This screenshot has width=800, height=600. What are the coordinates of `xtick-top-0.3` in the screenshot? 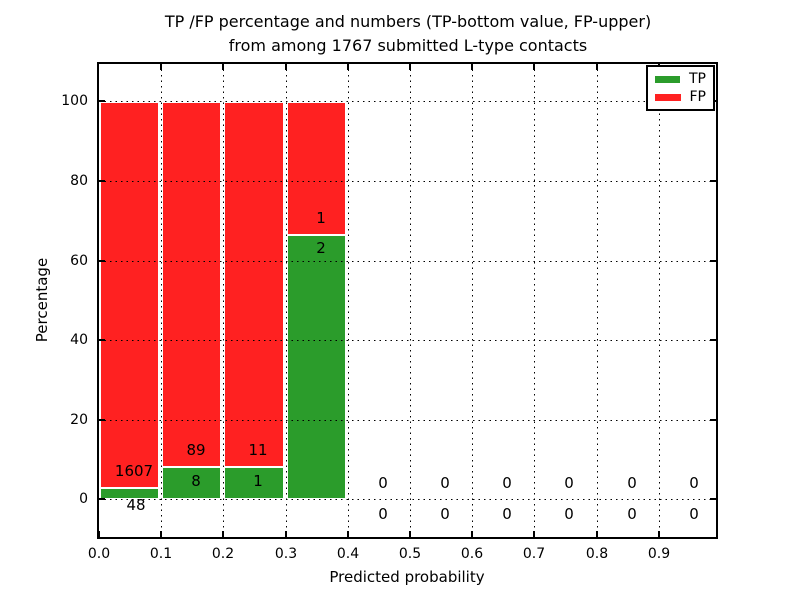 It's located at (286, 67).